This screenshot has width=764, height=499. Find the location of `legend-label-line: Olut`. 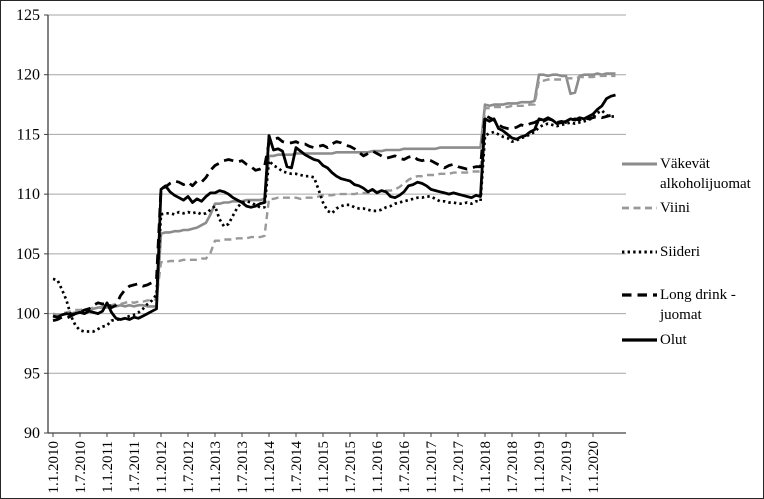

legend-label-line: Olut is located at coordinates (673, 340).